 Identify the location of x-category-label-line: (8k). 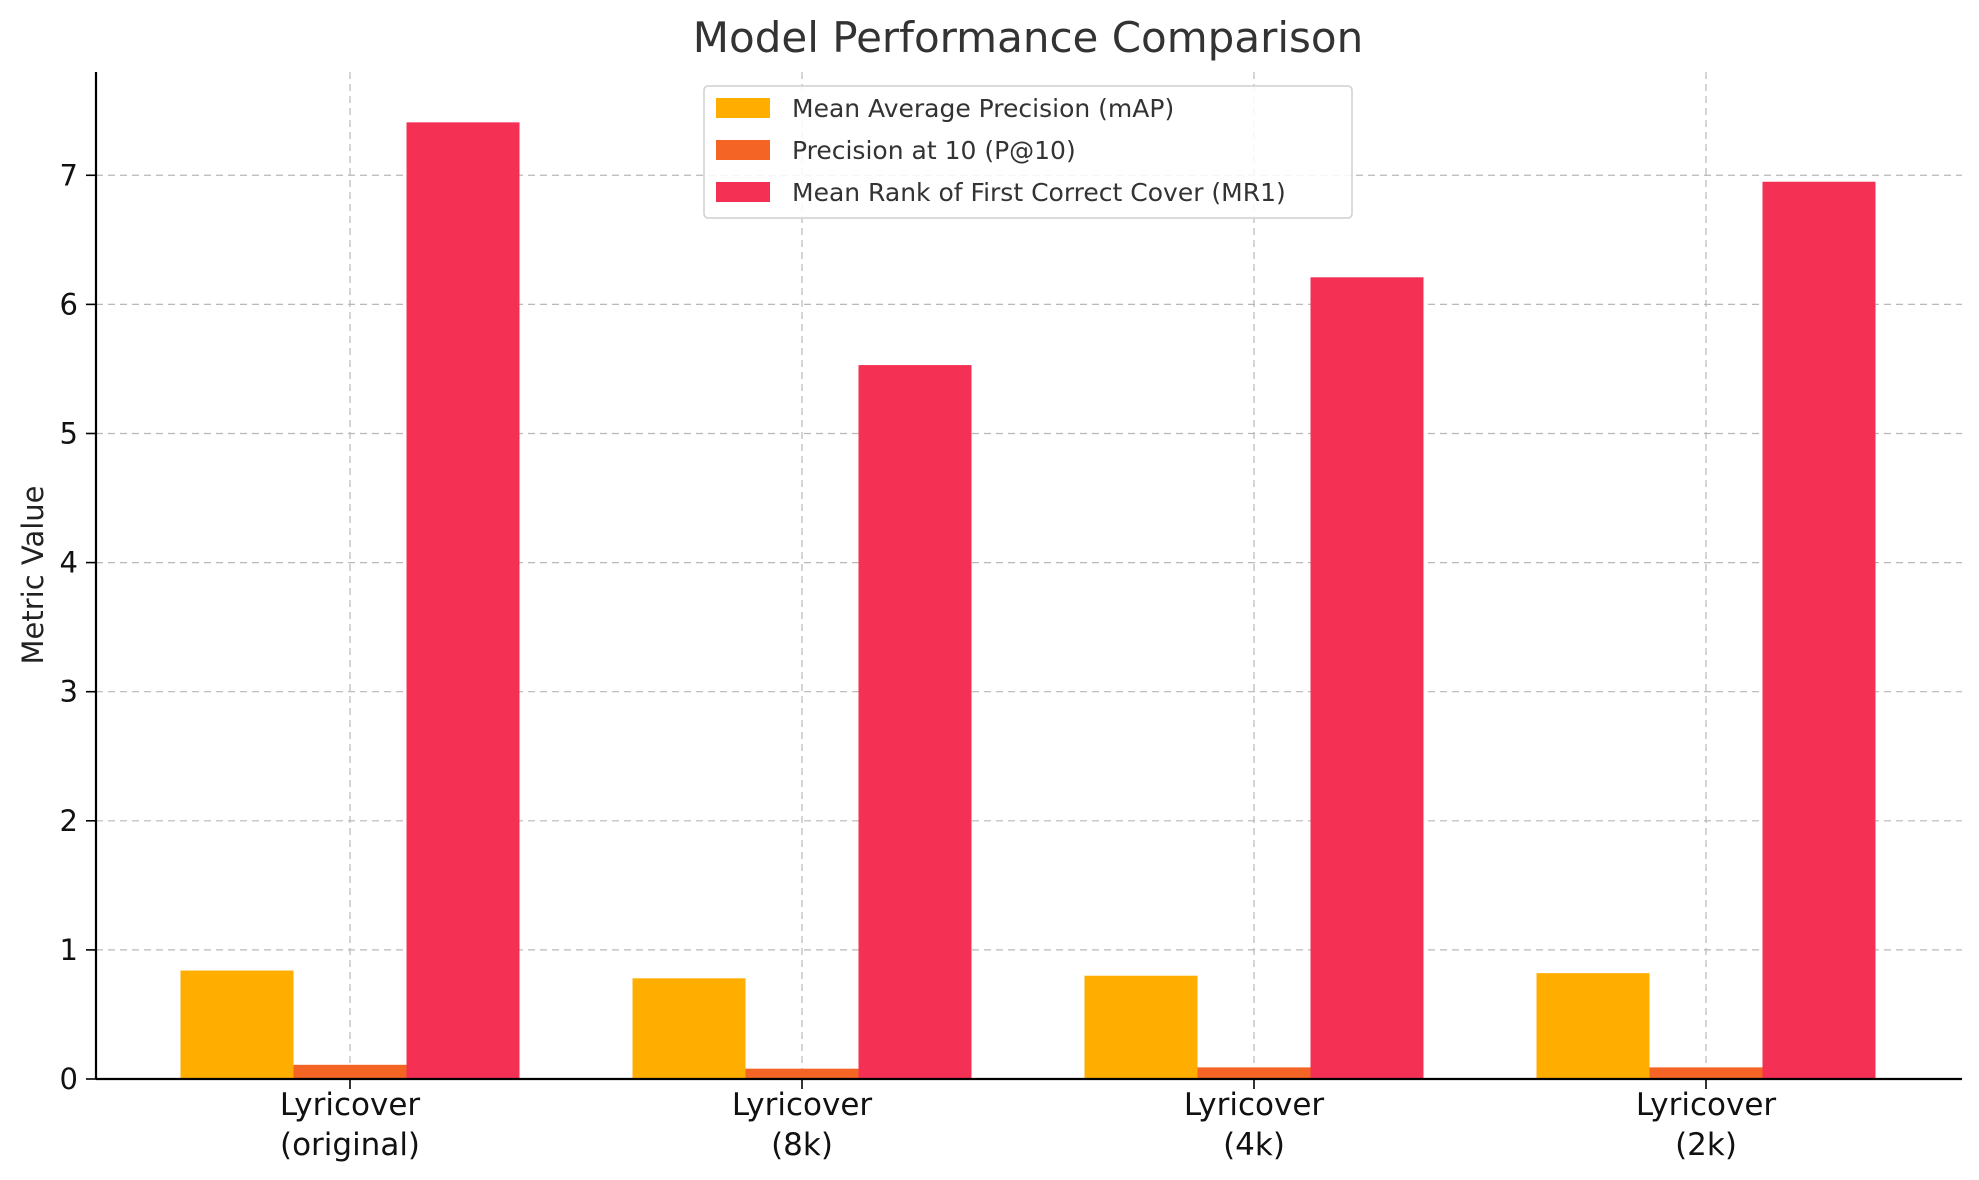
(802, 1145).